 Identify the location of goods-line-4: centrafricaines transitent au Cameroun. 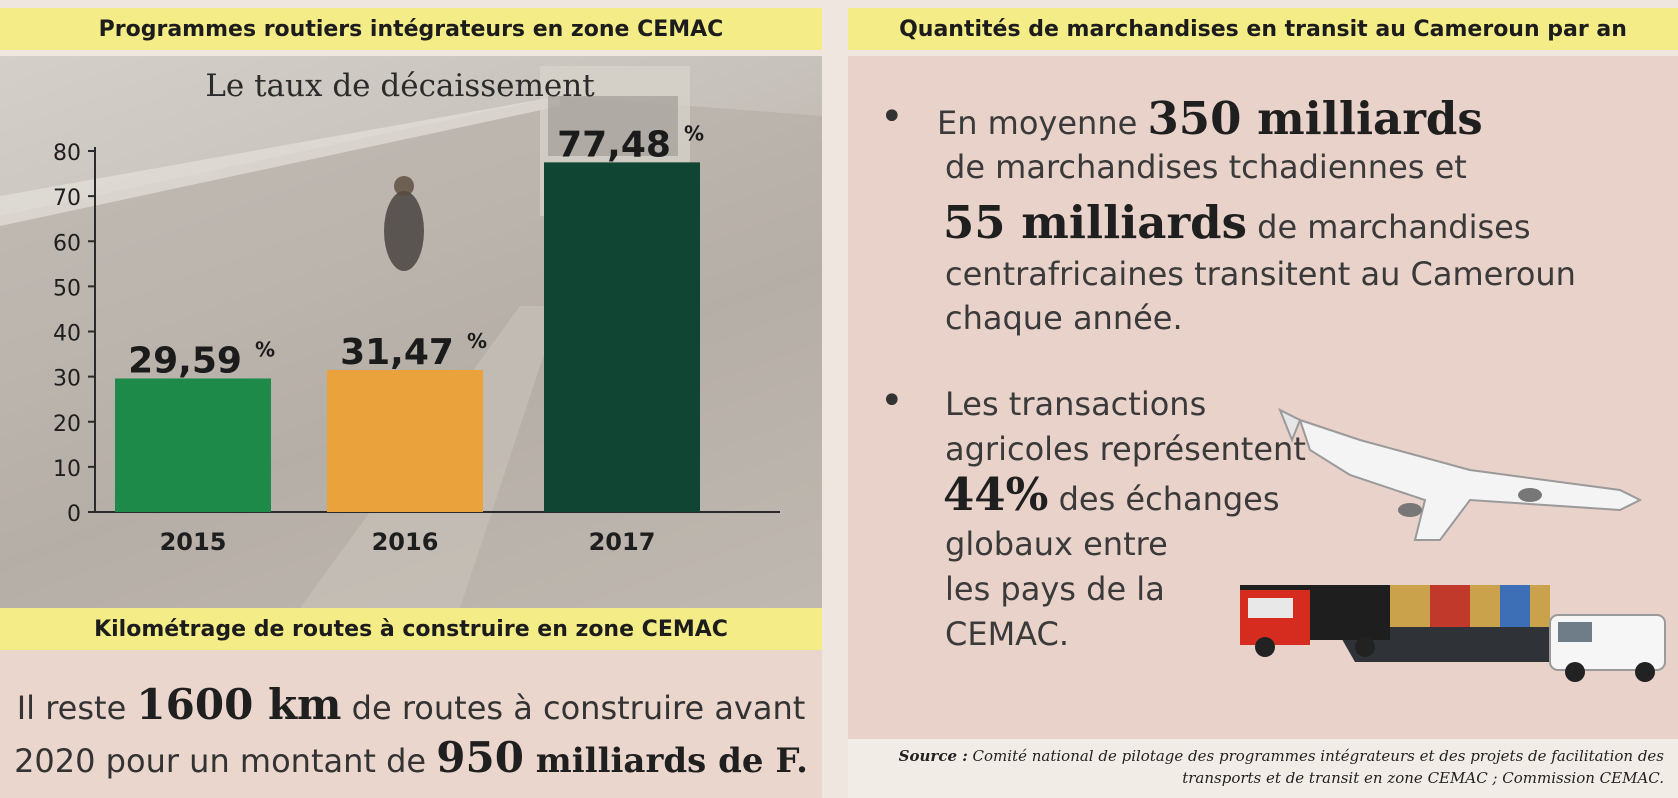
(1260, 274).